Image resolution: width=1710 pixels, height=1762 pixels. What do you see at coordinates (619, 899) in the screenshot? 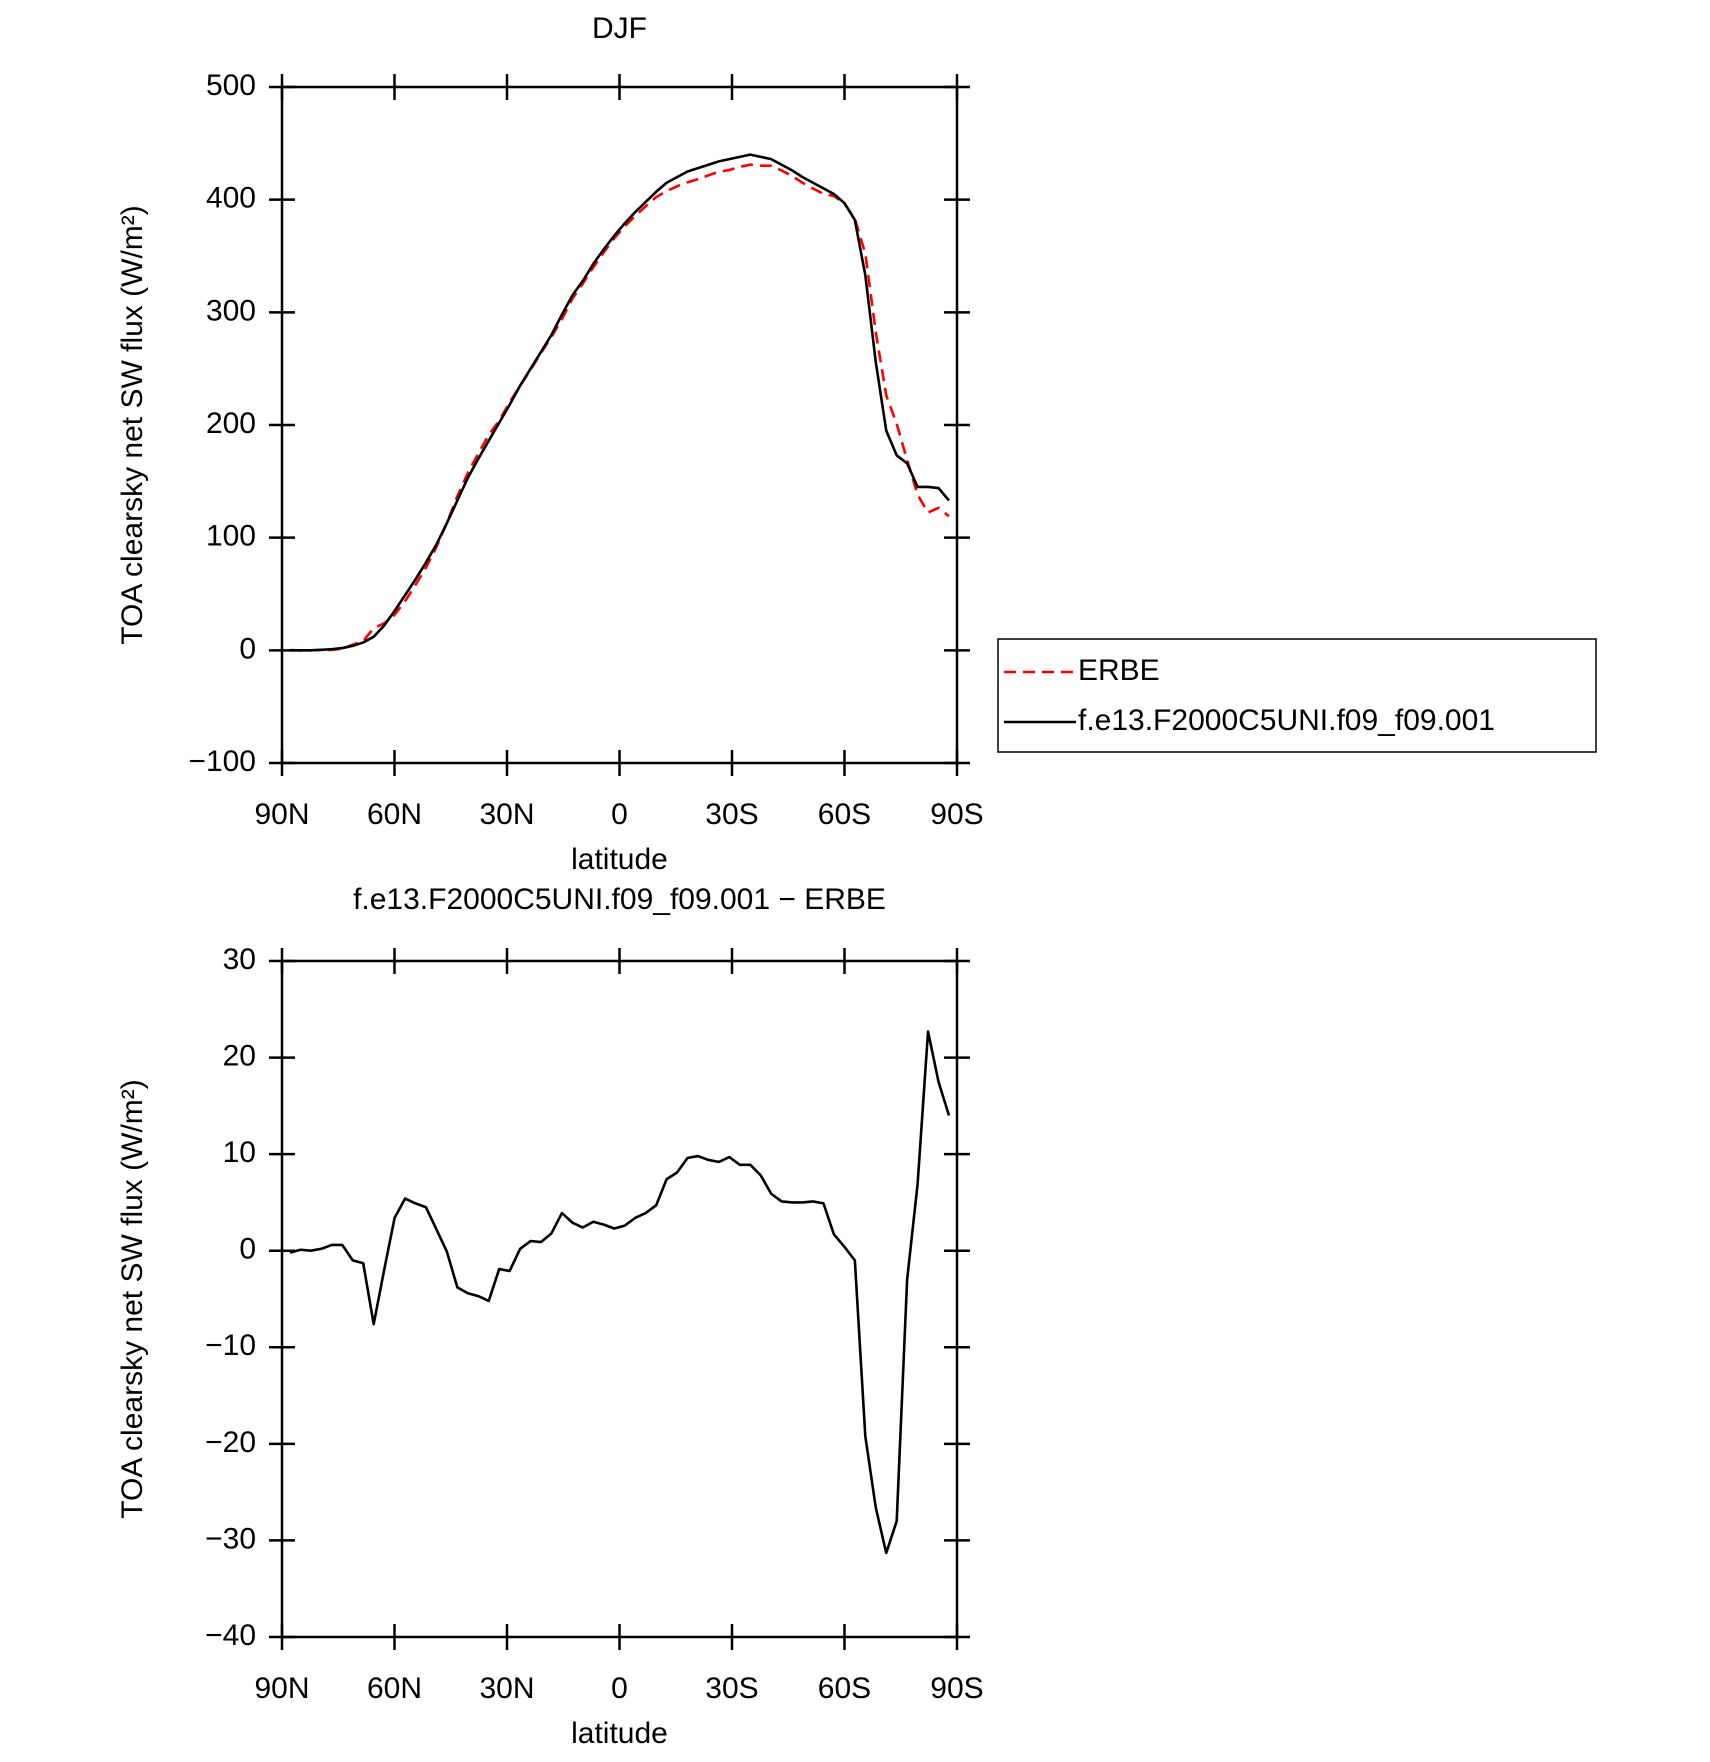
I see `chart-title: f.e13.F2000C5UNI.f09_f09.001 − ERBE` at bounding box center [619, 899].